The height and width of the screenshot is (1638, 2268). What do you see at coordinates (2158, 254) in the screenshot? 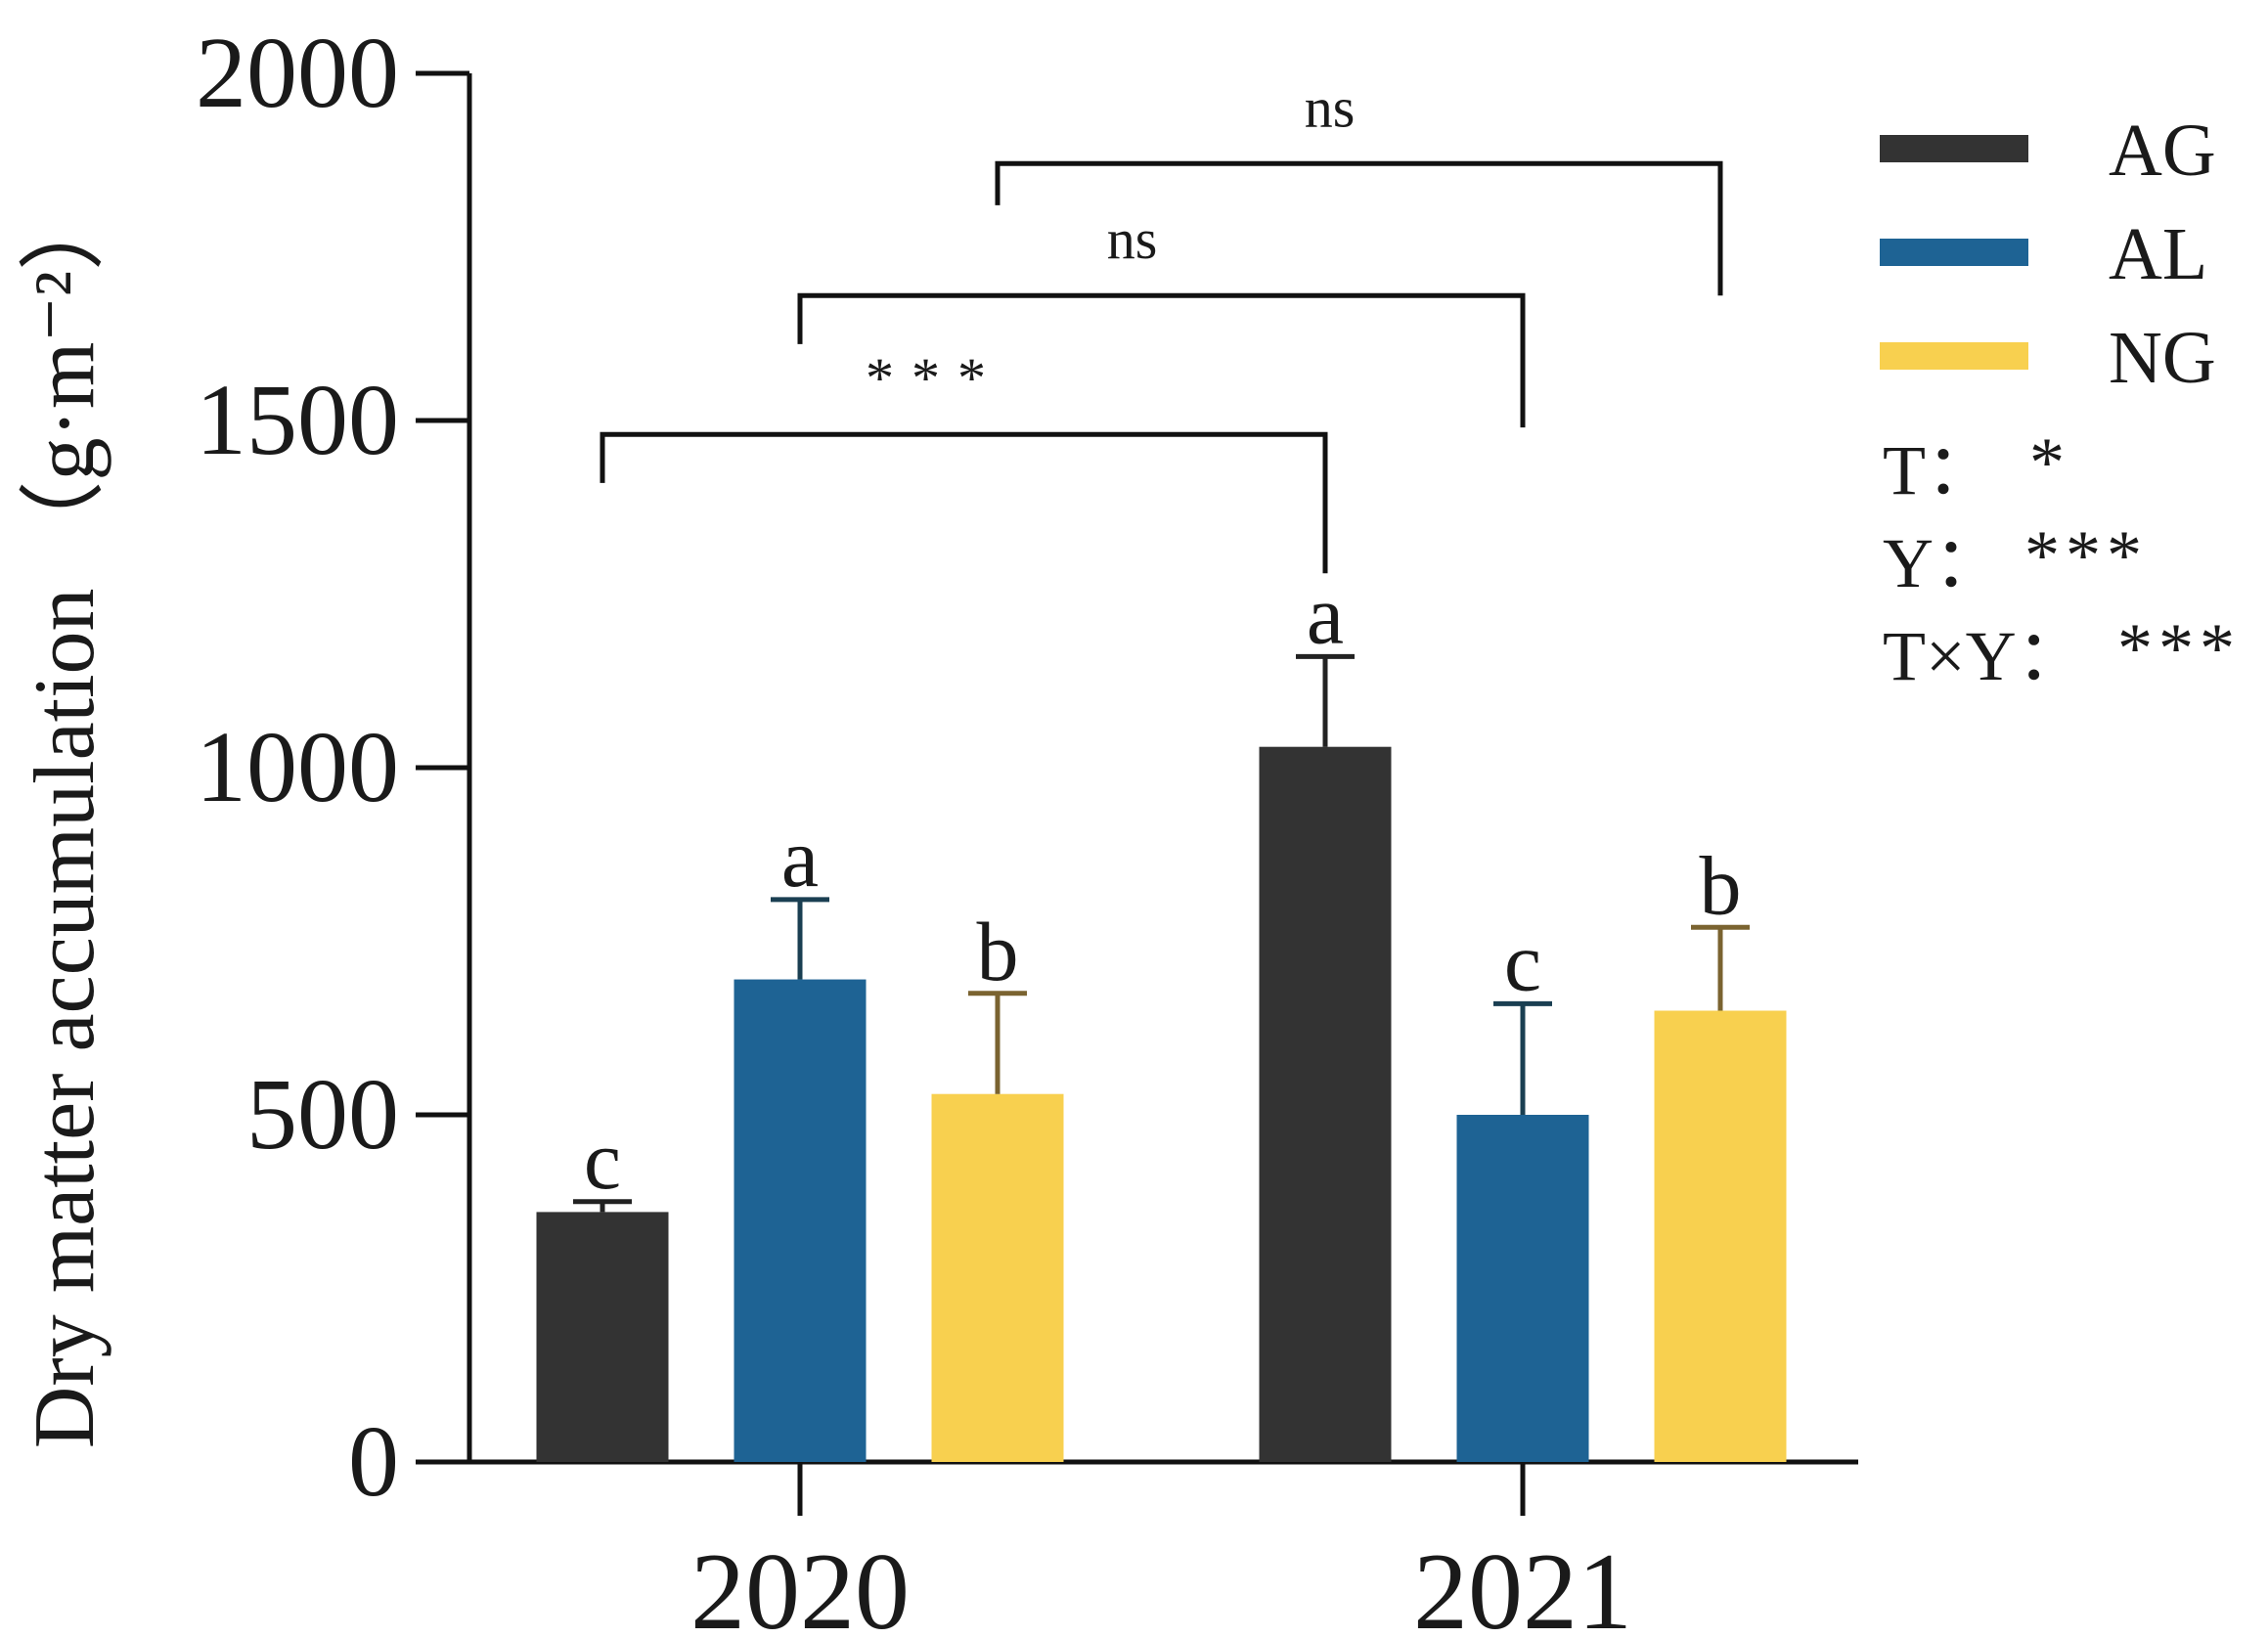
I see `legend-label: AL` at bounding box center [2158, 254].